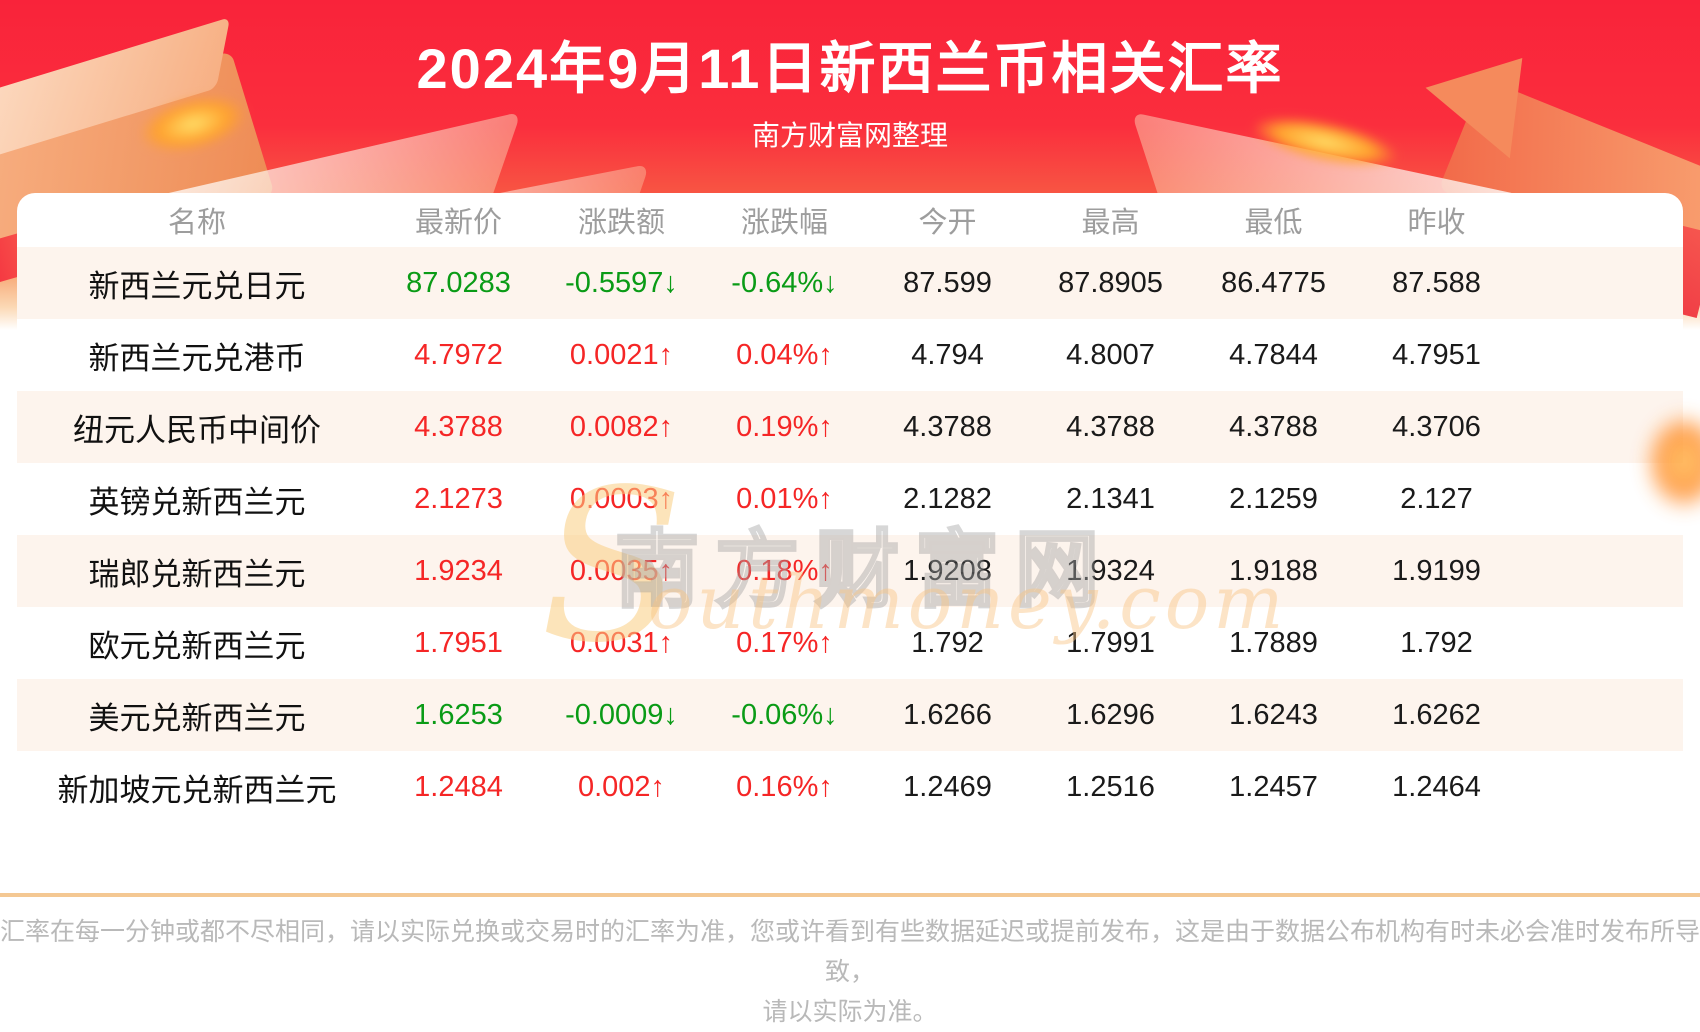  What do you see at coordinates (196, 223) in the screenshot?
I see `column-header-name: 名称` at bounding box center [196, 223].